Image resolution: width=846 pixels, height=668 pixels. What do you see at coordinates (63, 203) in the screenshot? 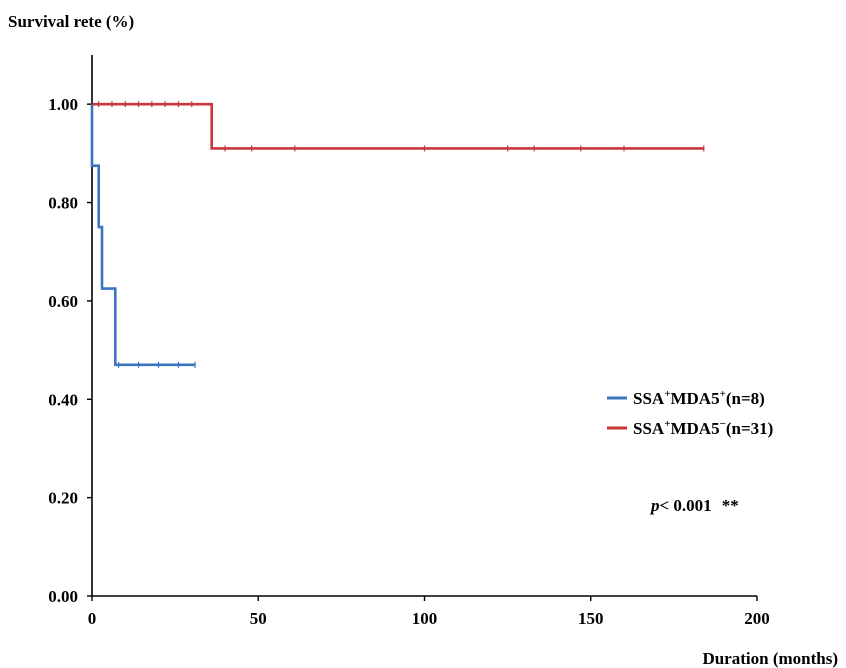
I see `y-tick-label: 0.80` at bounding box center [63, 203].